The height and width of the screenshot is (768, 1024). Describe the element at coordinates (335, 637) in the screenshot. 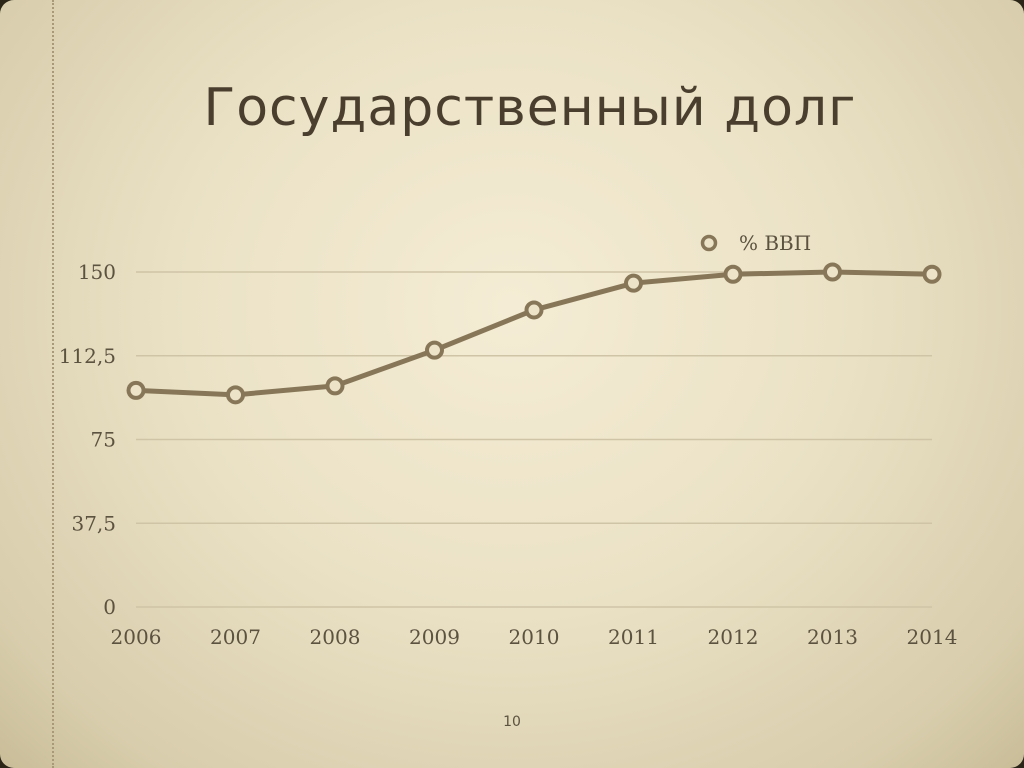

I see `x-tick-label: 2008` at that location.